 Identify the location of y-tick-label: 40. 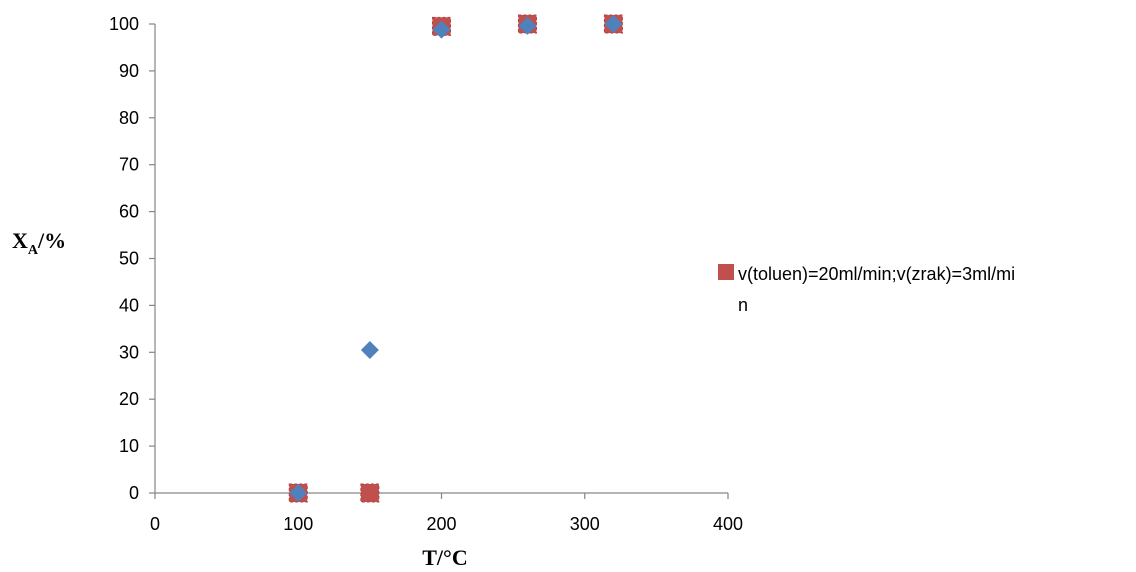
(129, 305).